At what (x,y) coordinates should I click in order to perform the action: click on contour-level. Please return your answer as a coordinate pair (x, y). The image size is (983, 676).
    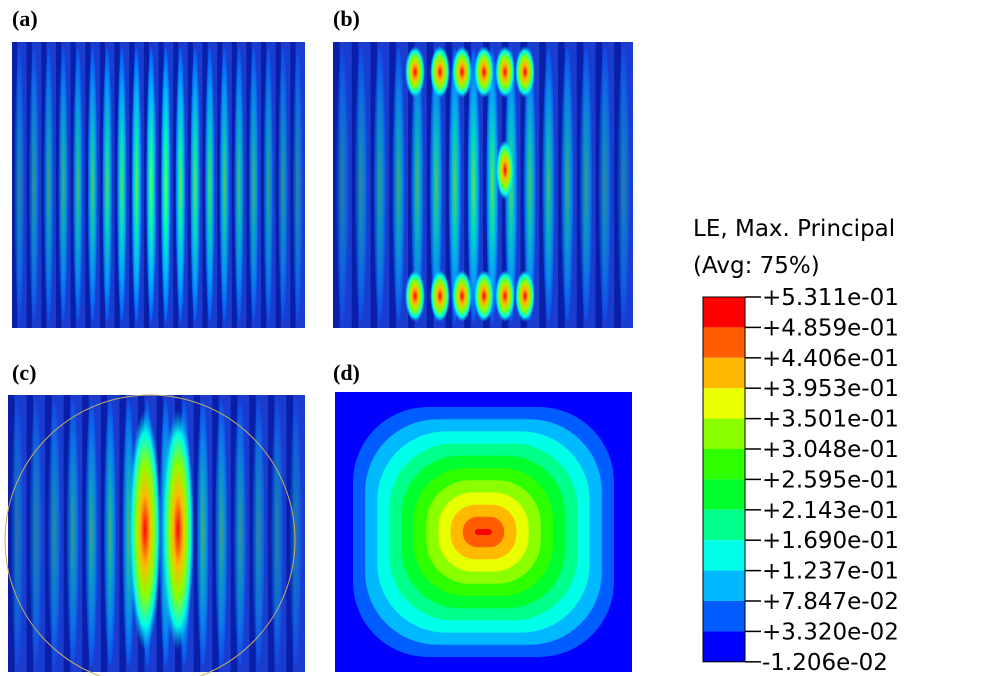
    Looking at the image, I should click on (483, 532).